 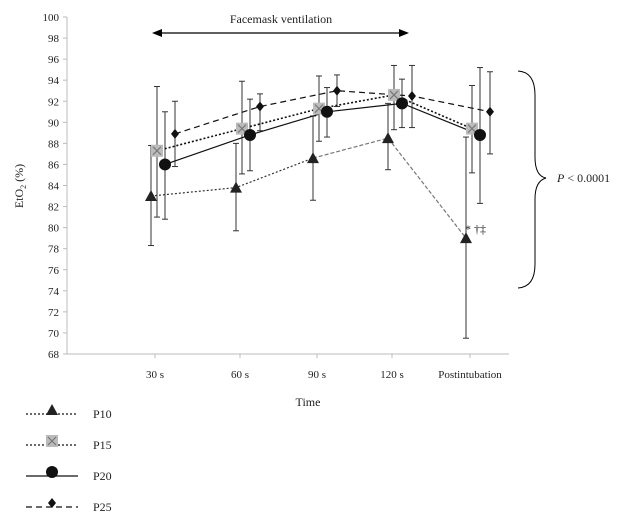 What do you see at coordinates (583, 178) in the screenshot?
I see `p-value: P < 0.0001` at bounding box center [583, 178].